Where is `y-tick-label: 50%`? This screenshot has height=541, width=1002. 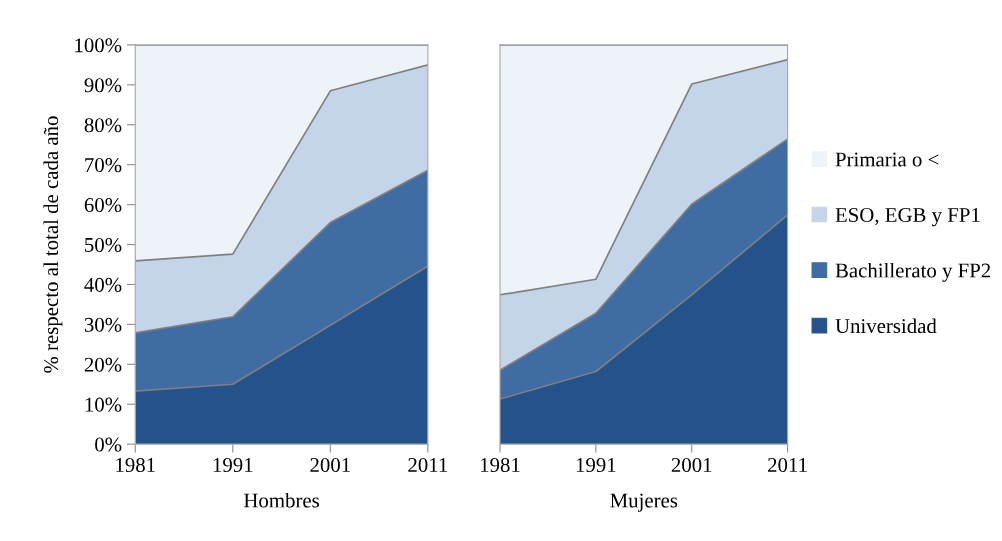 y-tick-label: 50% is located at coordinates (103, 245).